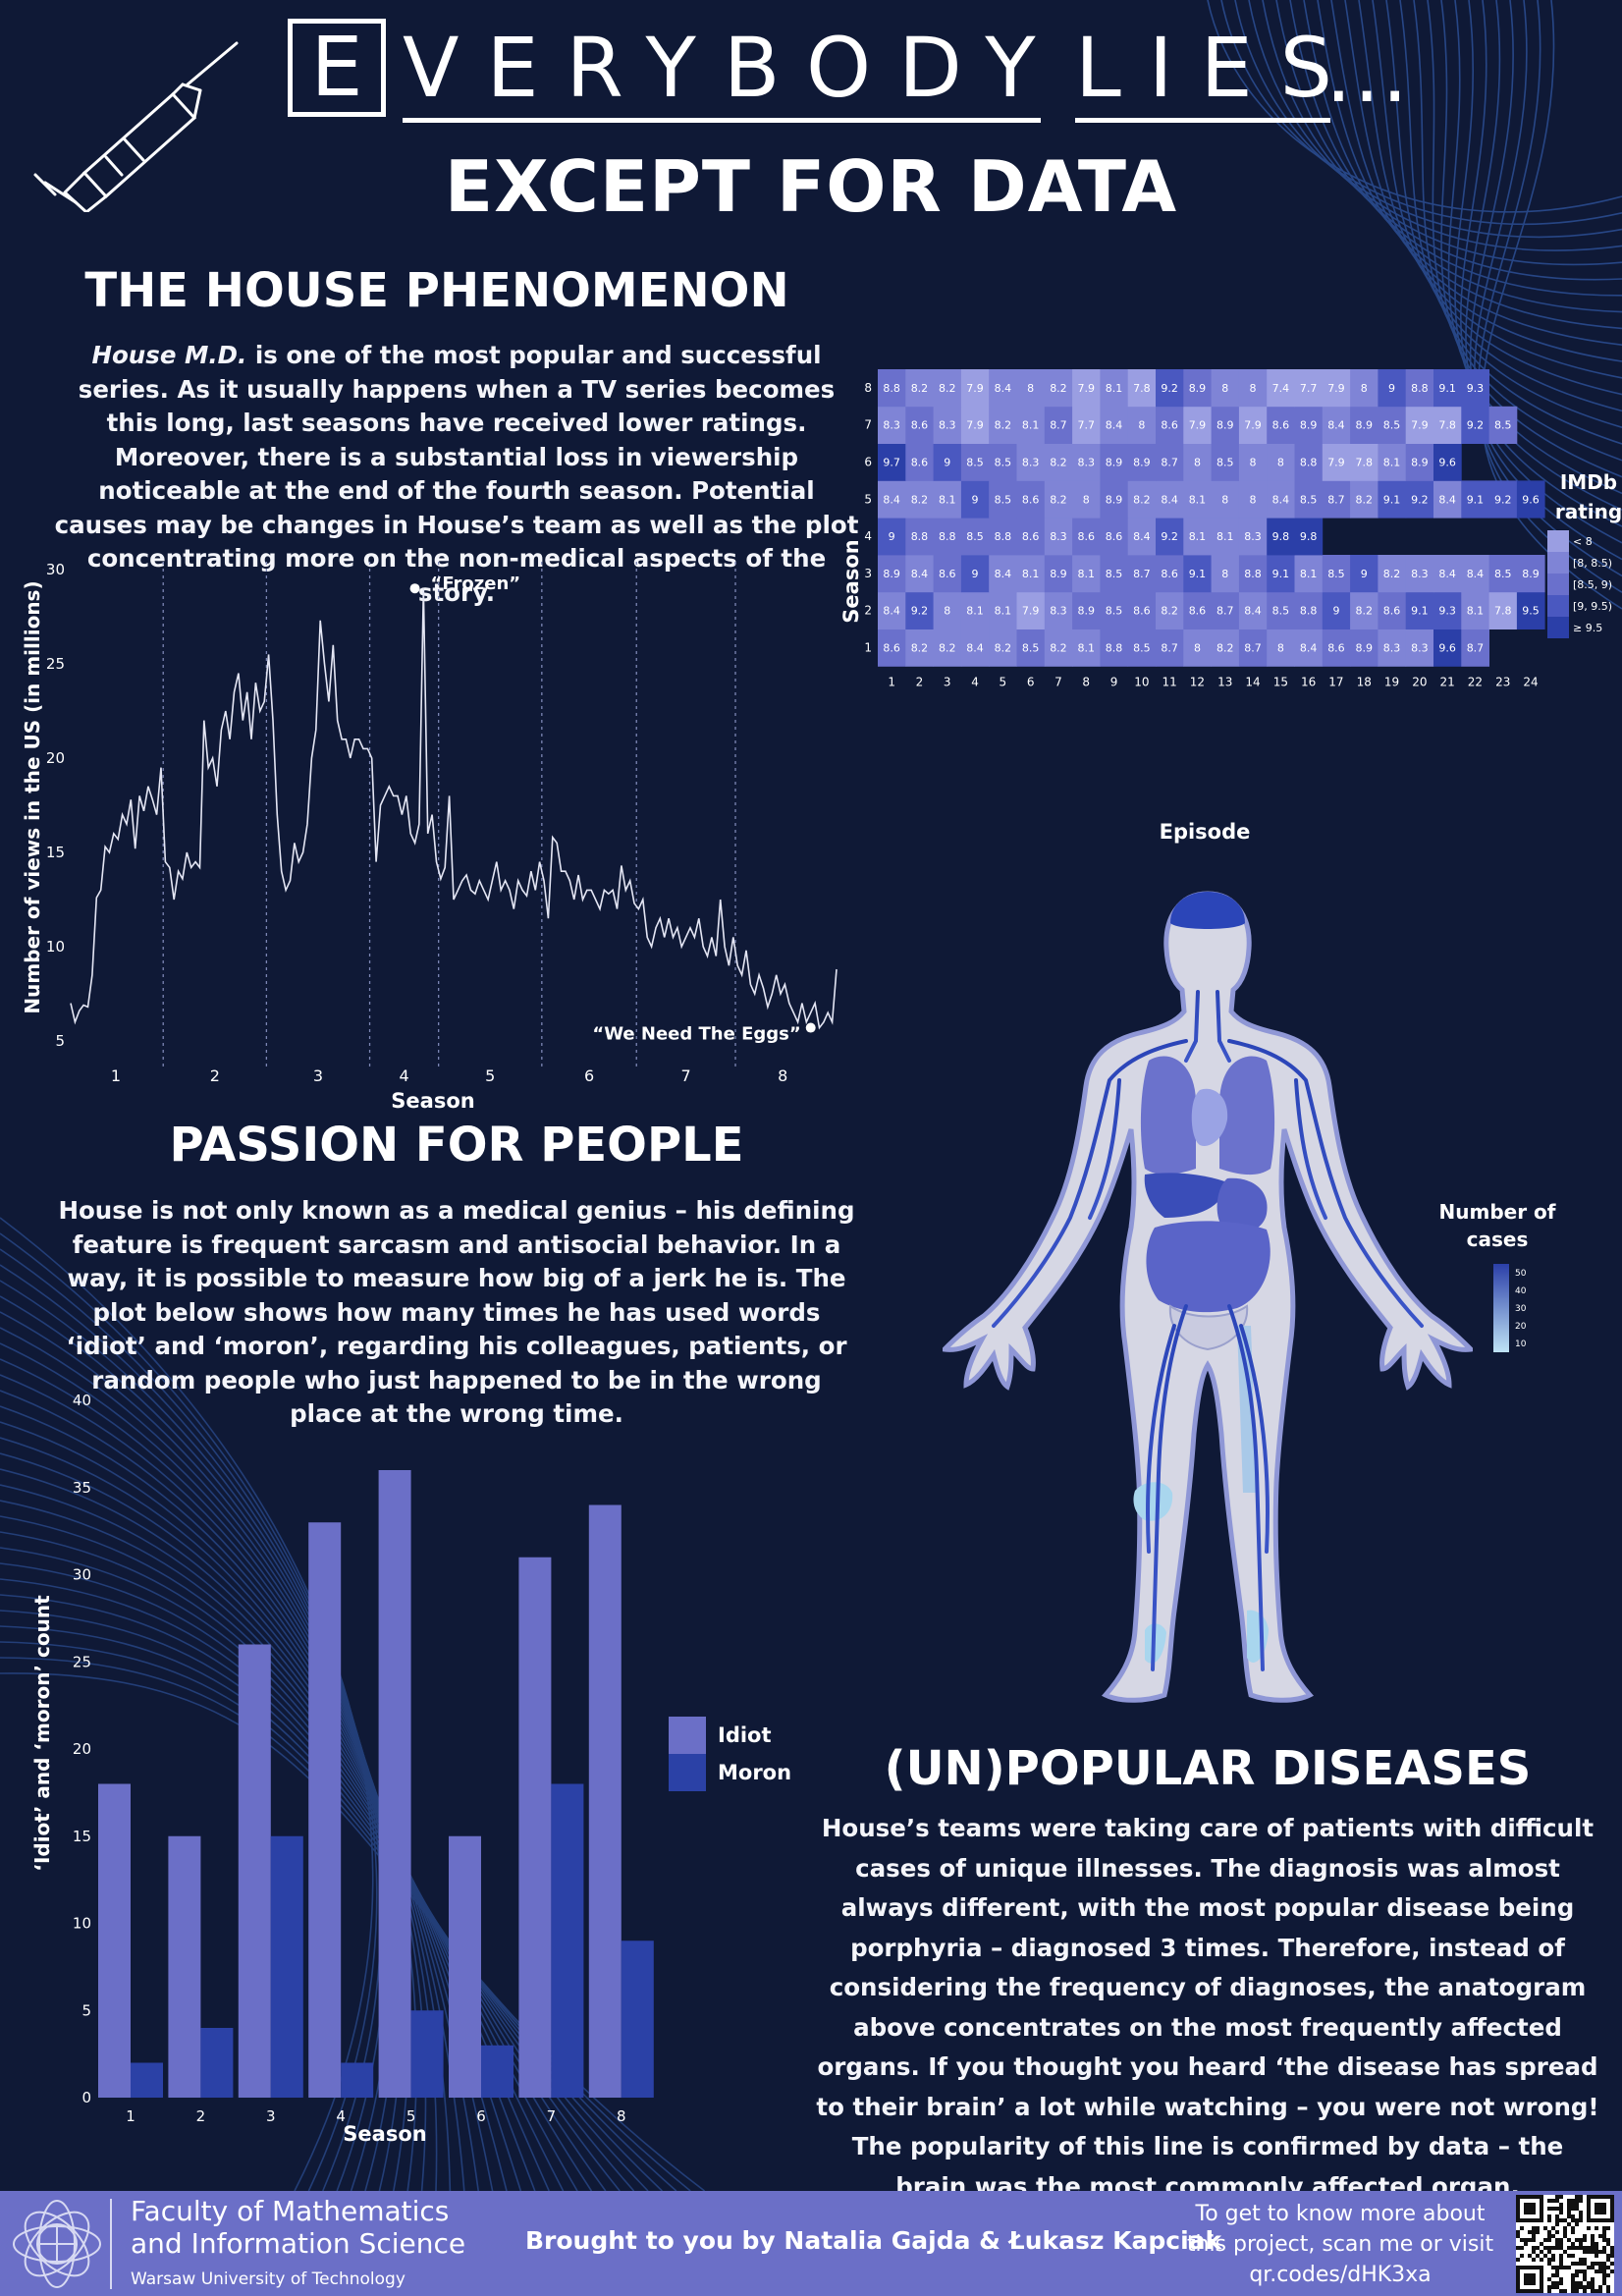 Image resolution: width=1622 pixels, height=2296 pixels. What do you see at coordinates (1364, 681) in the screenshot?
I see `heatmap-x-tick-label: 18` at bounding box center [1364, 681].